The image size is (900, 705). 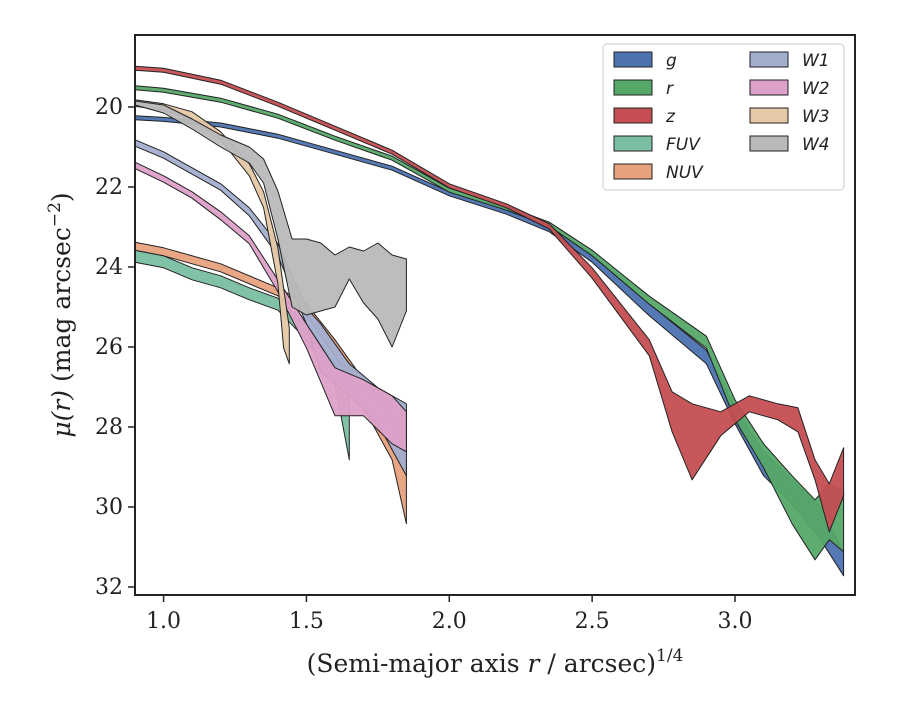 I want to click on y-axis: 20 22 24 26 28 30 32, so click(x=115, y=347).